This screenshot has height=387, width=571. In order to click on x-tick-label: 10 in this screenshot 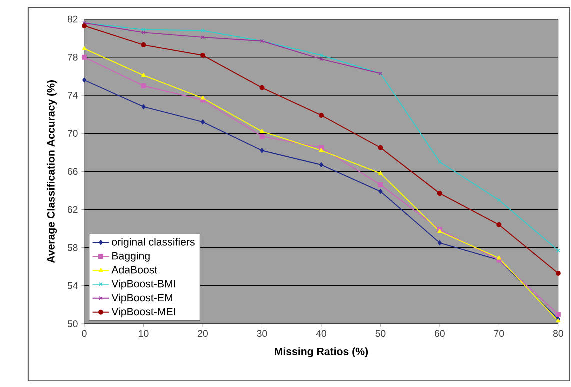, I will do `click(144, 334)`.